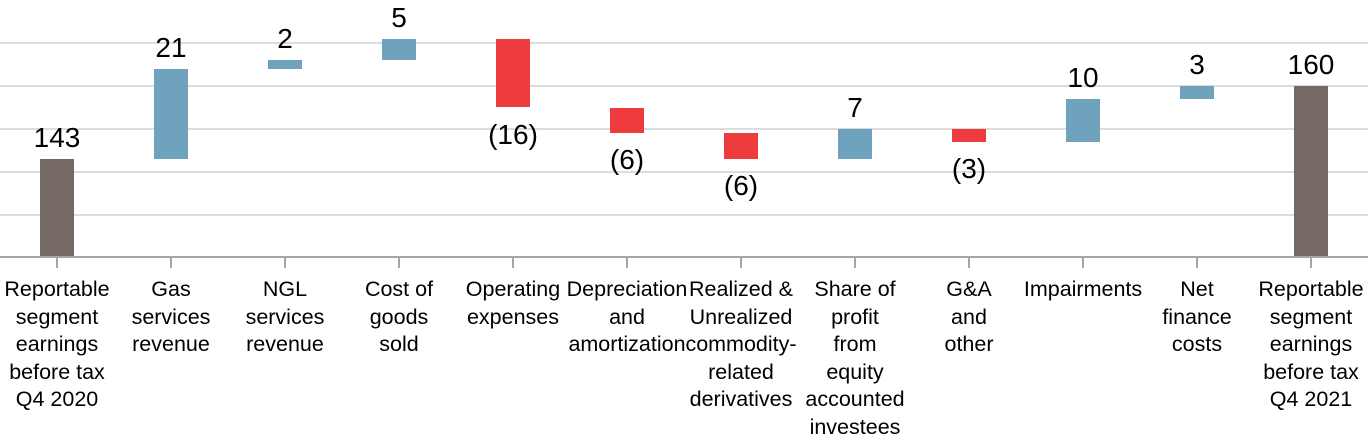  What do you see at coordinates (513, 73) in the screenshot?
I see `waterfall-bar-operating-expenses` at bounding box center [513, 73].